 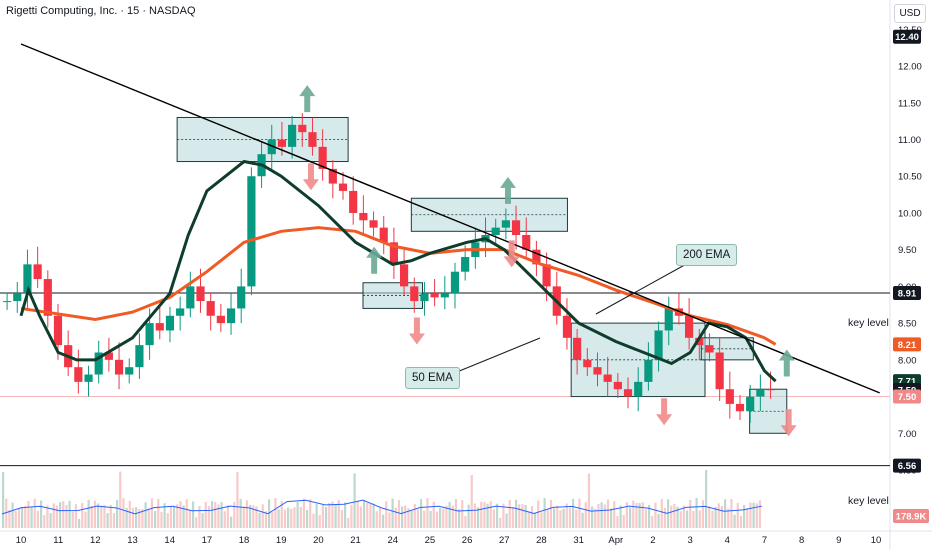 I want to click on ema200-annotation: 200 EMA, so click(x=707, y=255).